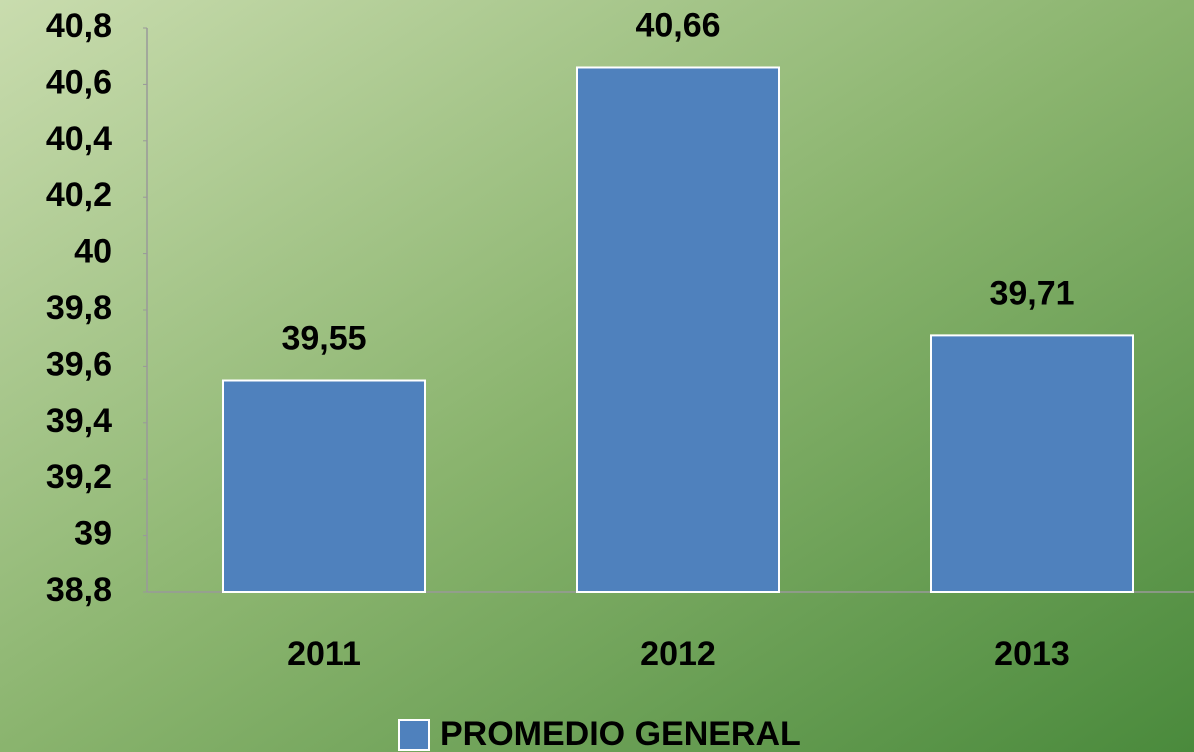 This screenshot has height=752, width=1194. I want to click on x-tick-label: 2013, so click(1032, 654).